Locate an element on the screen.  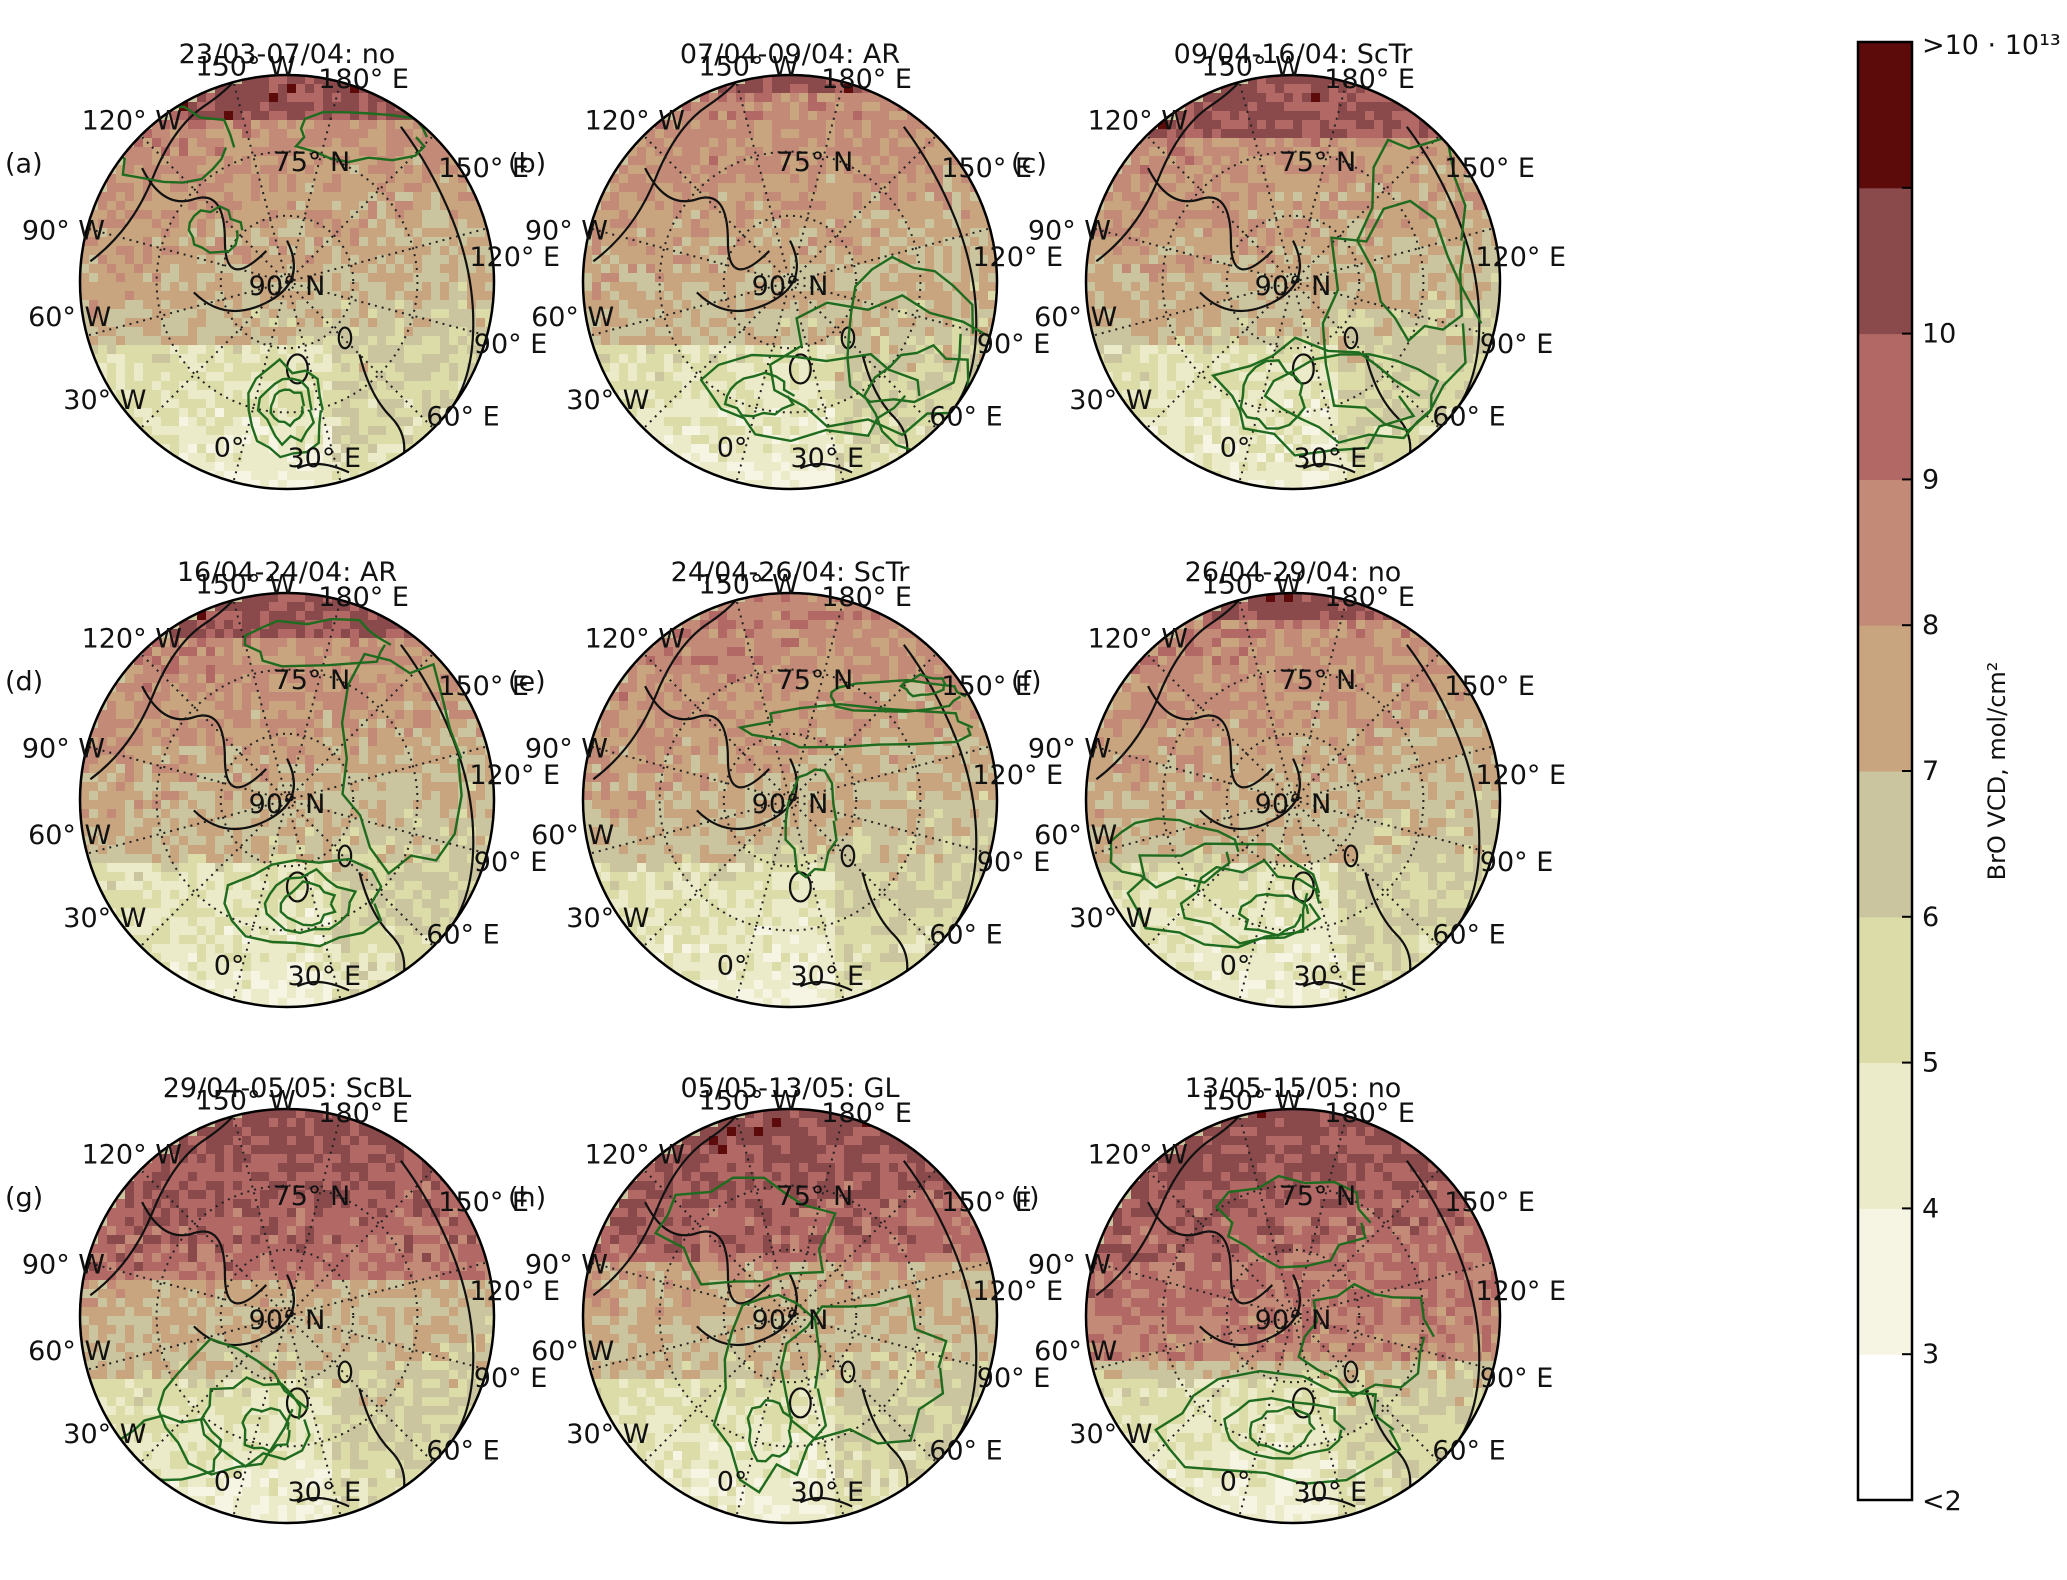
colorbar-axis-label: BrO VCD, mol/cm² is located at coordinates (1997, 771).